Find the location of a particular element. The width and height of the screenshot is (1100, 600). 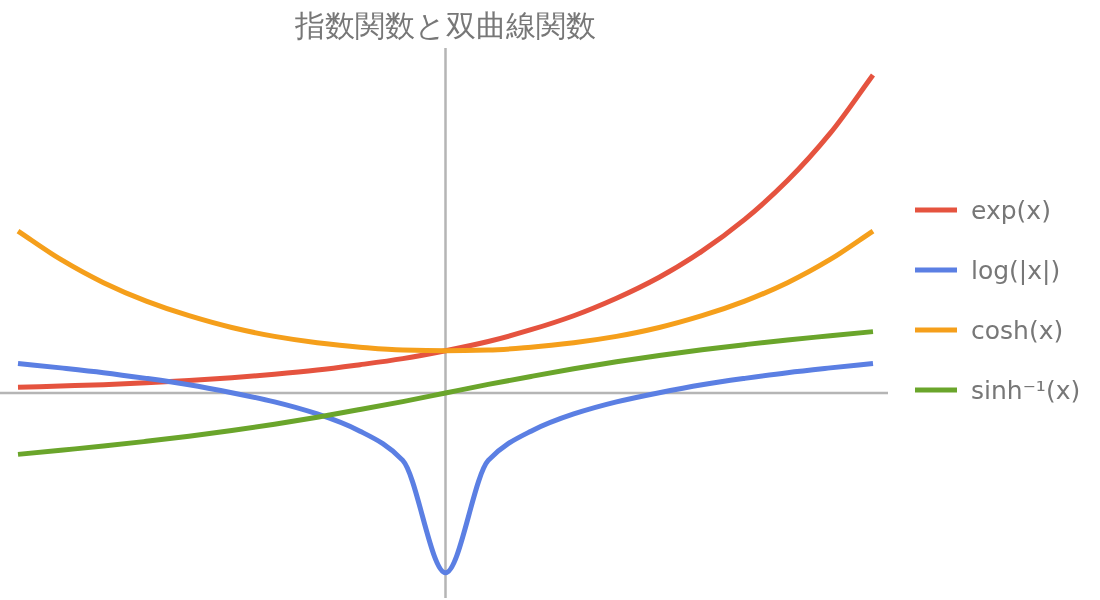

legend-label: log(|x|) is located at coordinates (1016, 270).